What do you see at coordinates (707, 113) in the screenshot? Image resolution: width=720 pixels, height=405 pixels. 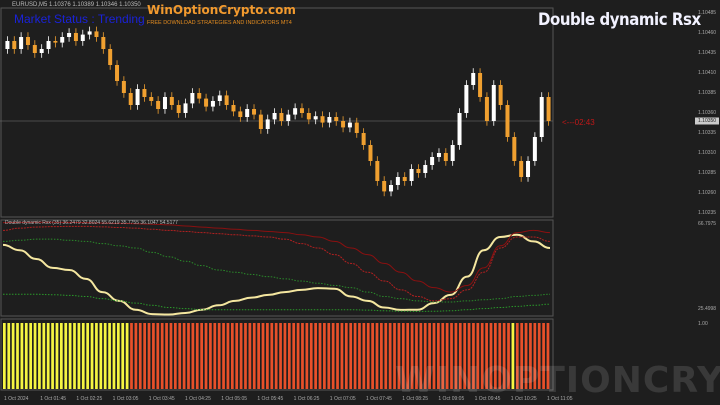 I see `price-axis-label: 1.10360` at bounding box center [707, 113].